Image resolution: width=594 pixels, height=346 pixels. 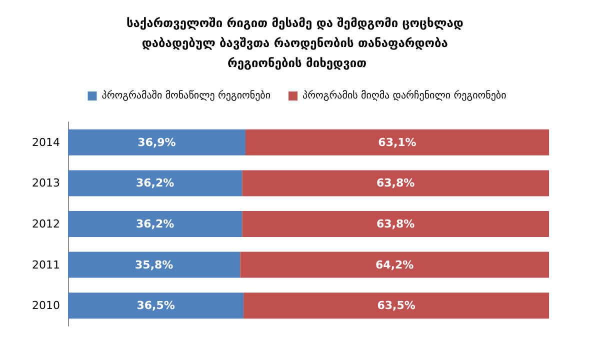 I want to click on data-label: 64,2%, so click(x=395, y=265).